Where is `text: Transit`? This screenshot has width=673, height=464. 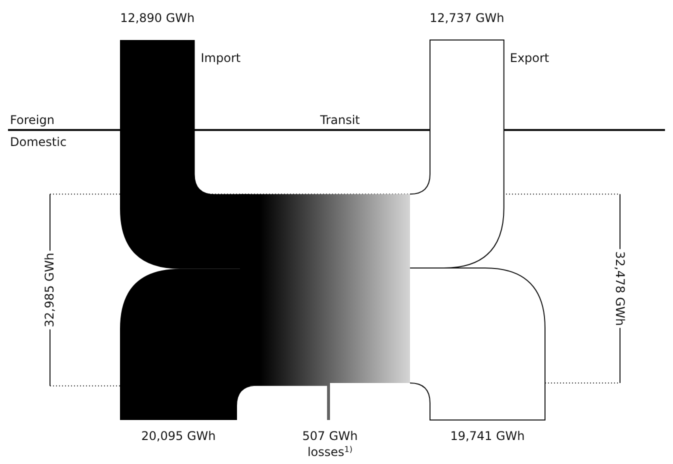 text: Transit is located at coordinates (339, 120).